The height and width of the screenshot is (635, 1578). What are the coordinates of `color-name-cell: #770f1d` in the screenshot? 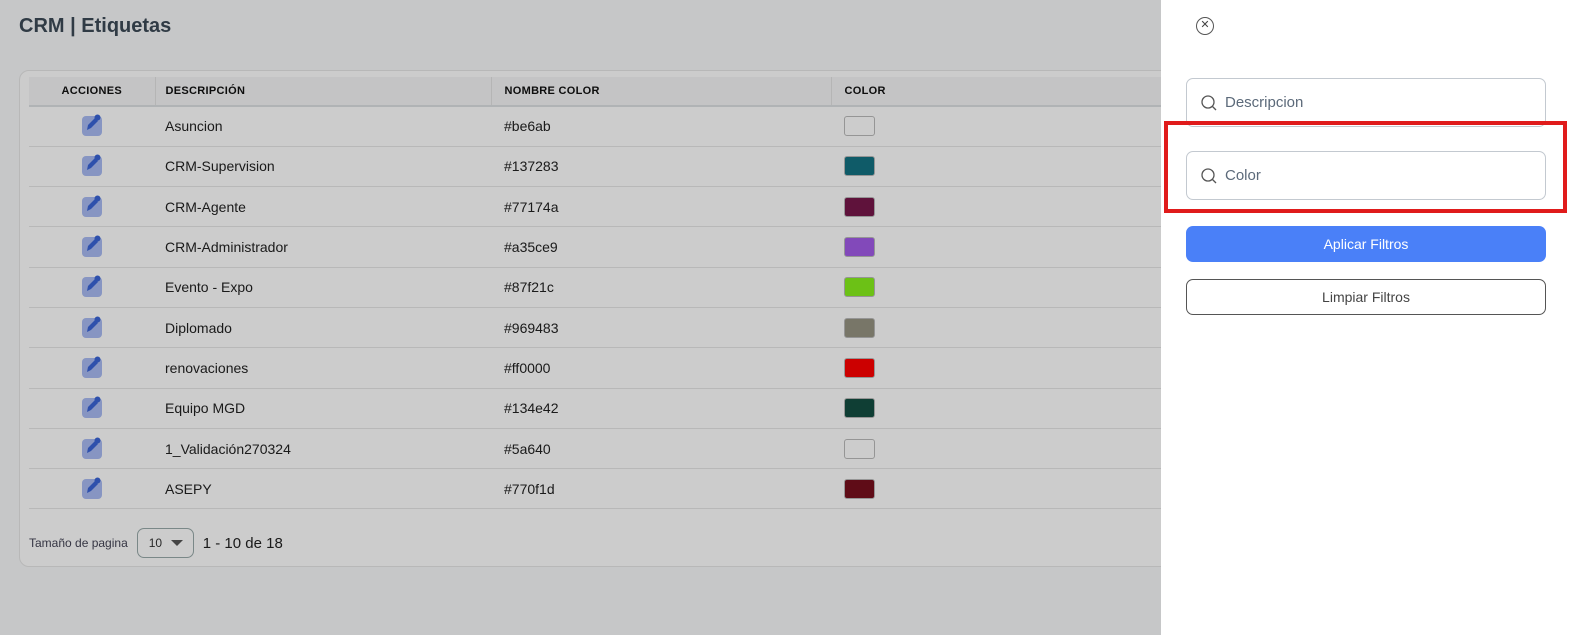 It's located at (661, 489).